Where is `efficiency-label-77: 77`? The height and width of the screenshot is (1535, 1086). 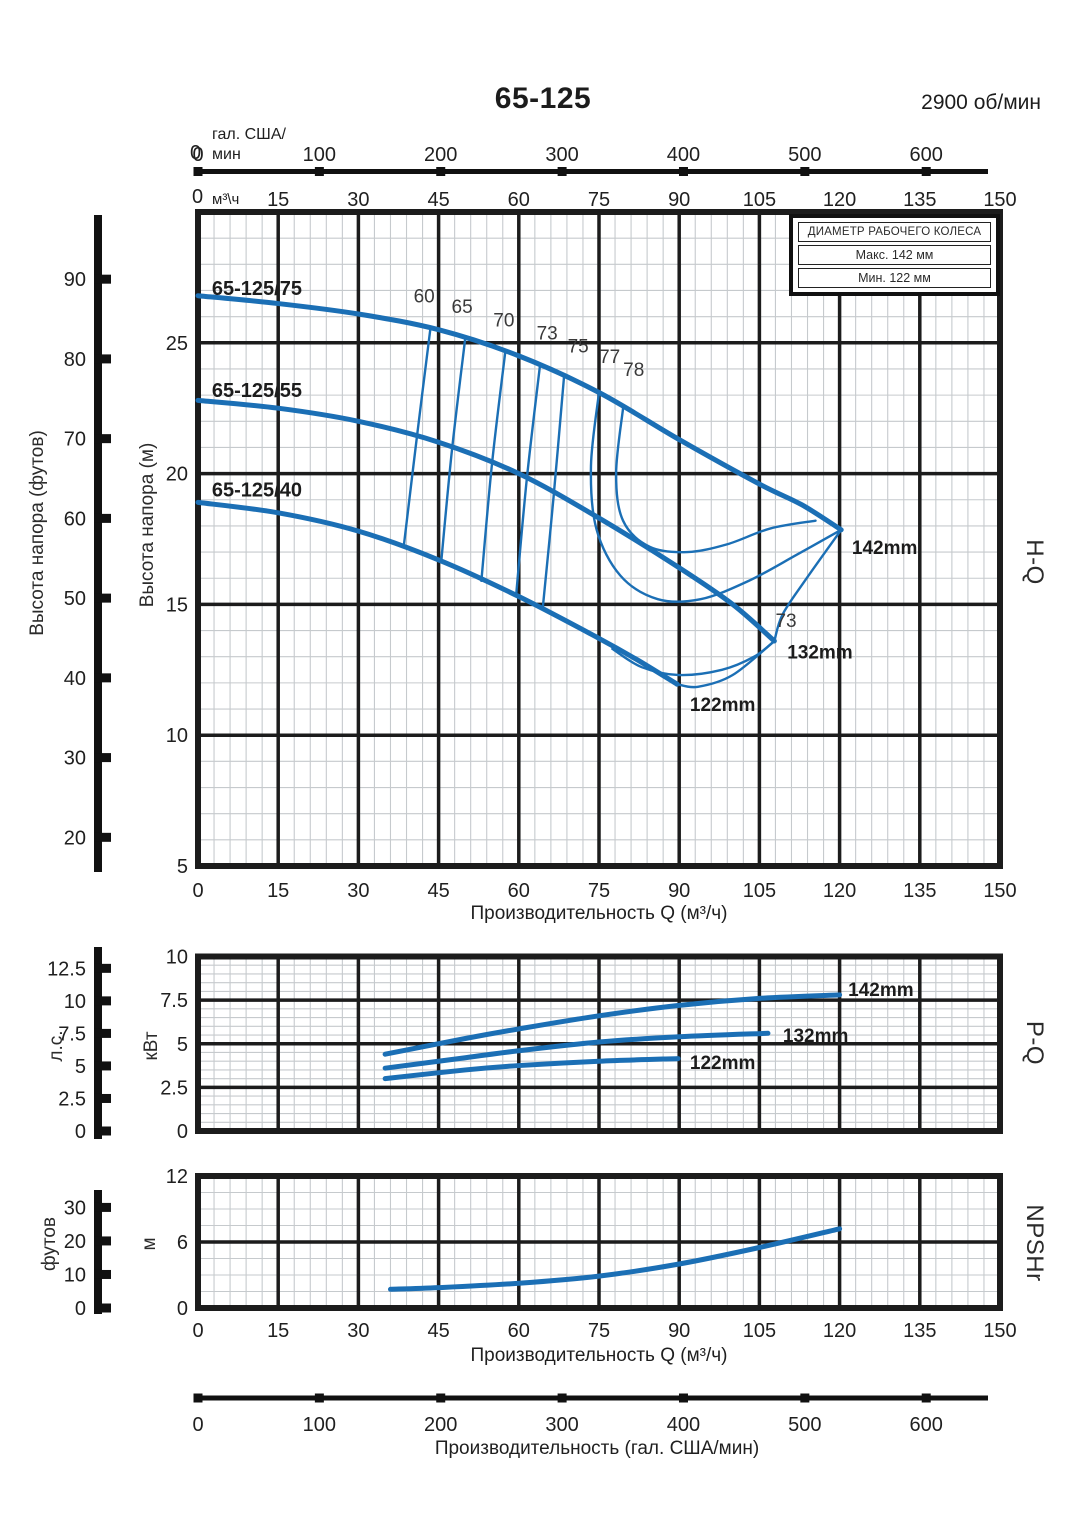
efficiency-label-77: 77 is located at coordinates (609, 357).